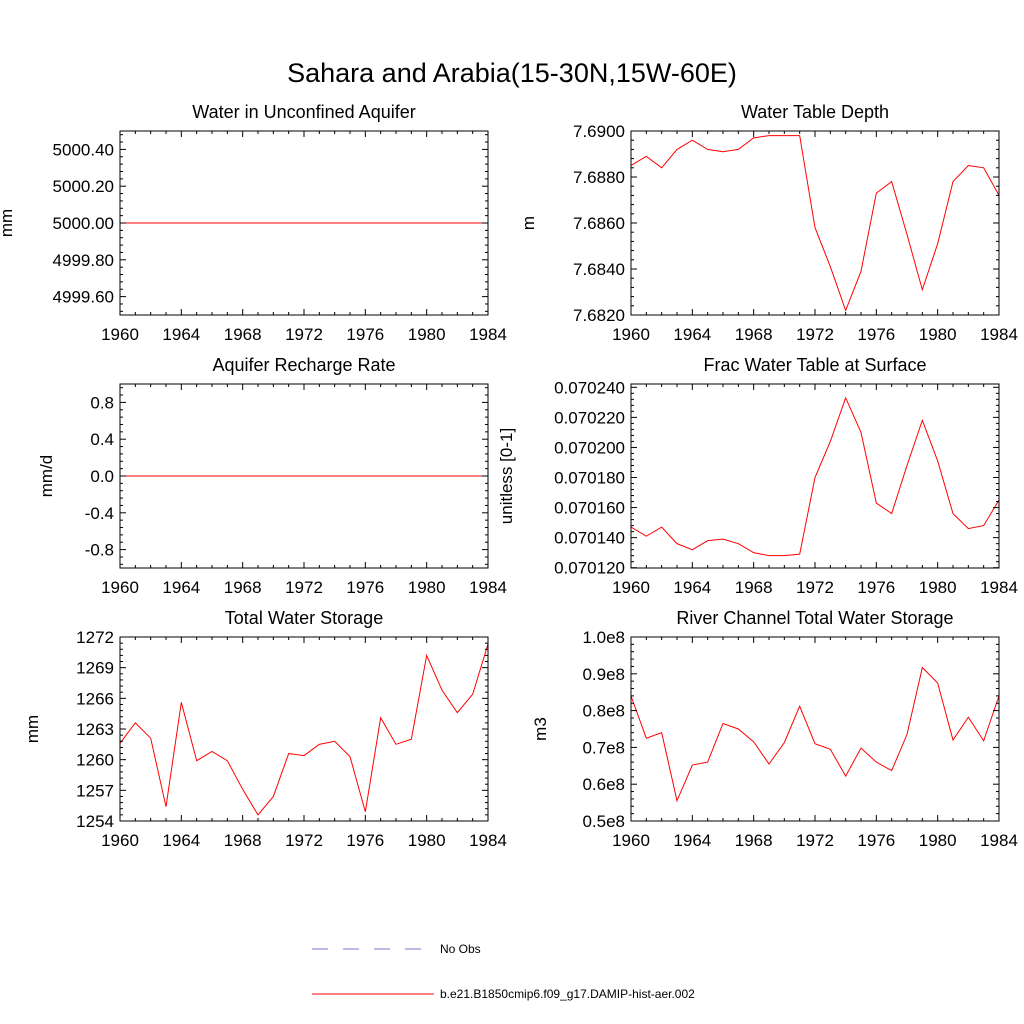 The height and width of the screenshot is (1024, 1024). I want to click on y-tick-label: -0.8, so click(99, 550).